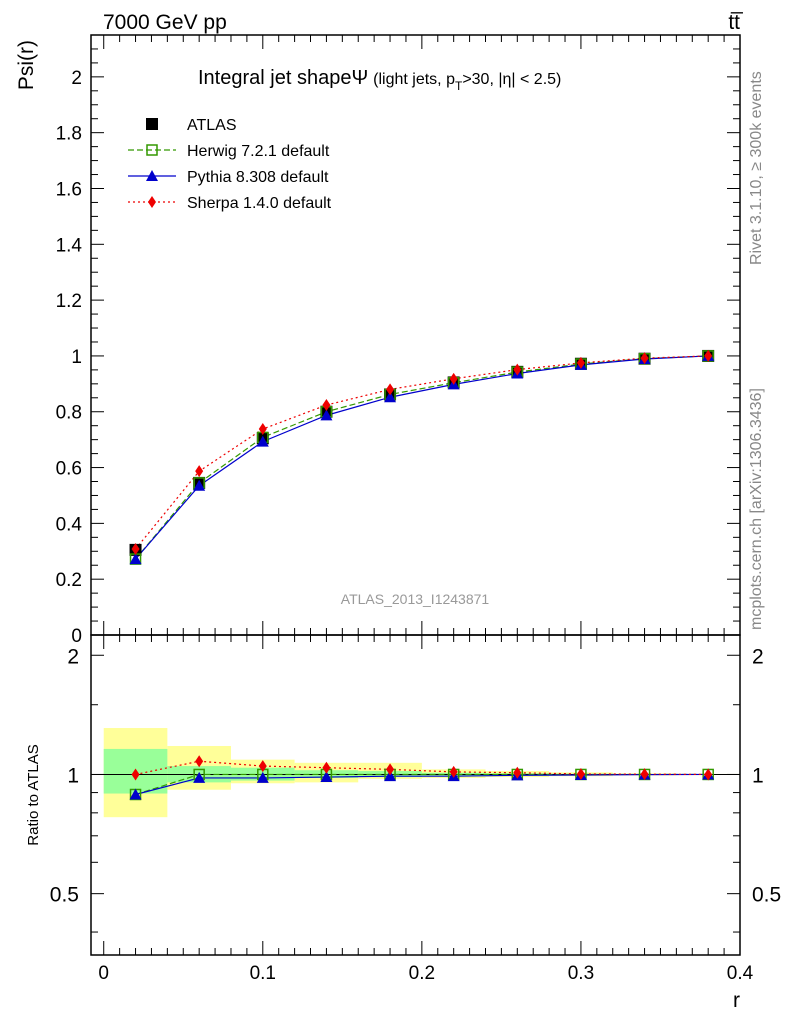 This screenshot has width=786, height=1024. What do you see at coordinates (103, 973) in the screenshot?
I see `x-tick-label: 0` at bounding box center [103, 973].